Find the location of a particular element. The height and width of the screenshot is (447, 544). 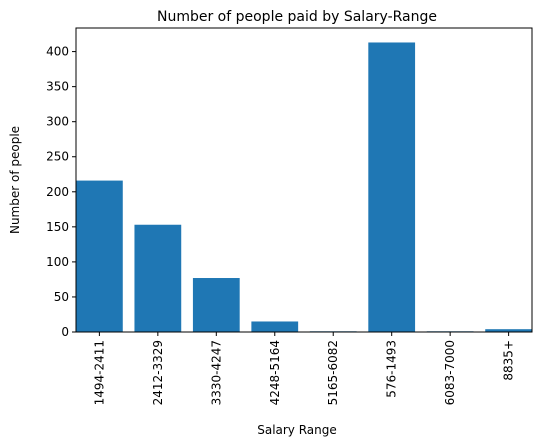

y-axis-ticks: 0 50 100 150 200 250 300 350 400 is located at coordinates (61, 192).